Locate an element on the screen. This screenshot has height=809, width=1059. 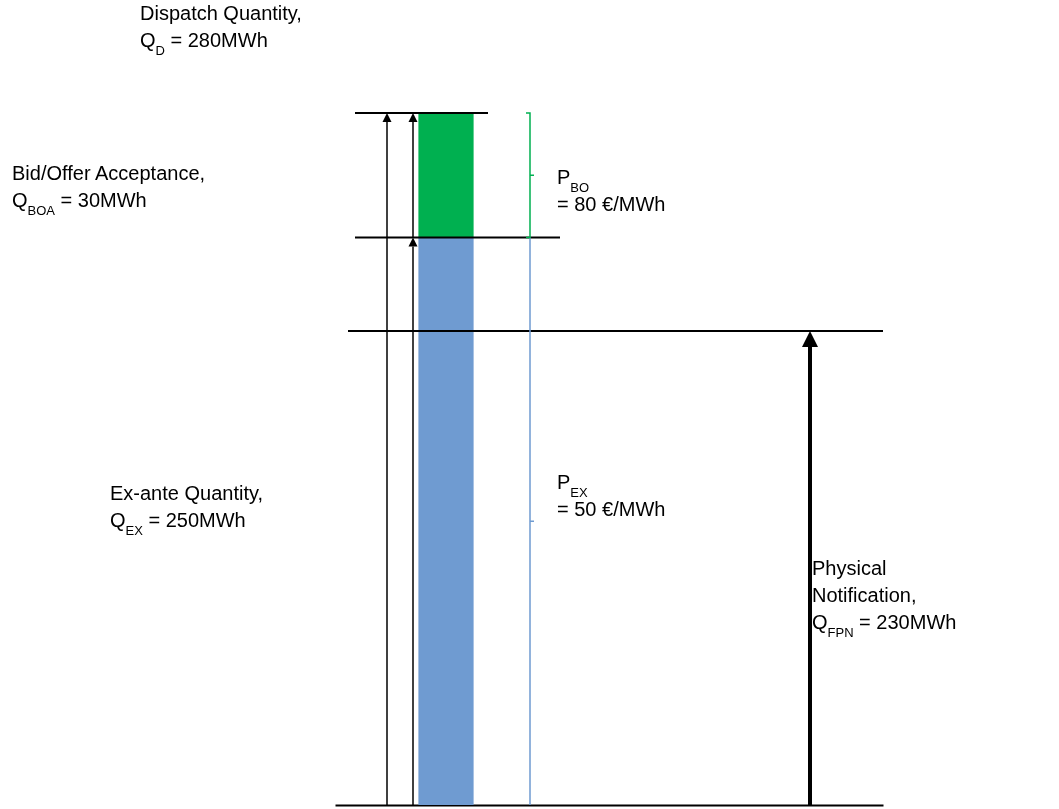
text: Ex-ante Quantity, Q$_{EX}$ = 250MWh is located at coordinates (187, 510).